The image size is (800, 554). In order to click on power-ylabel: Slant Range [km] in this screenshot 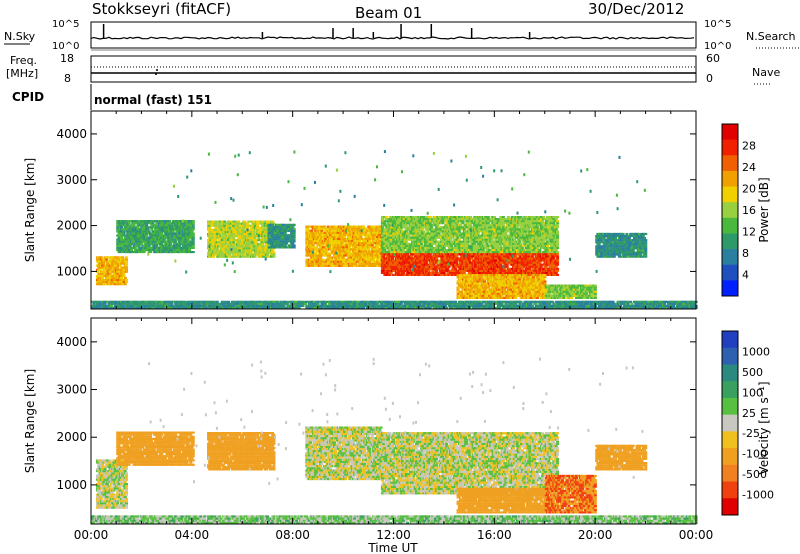, I will do `click(30, 210)`.